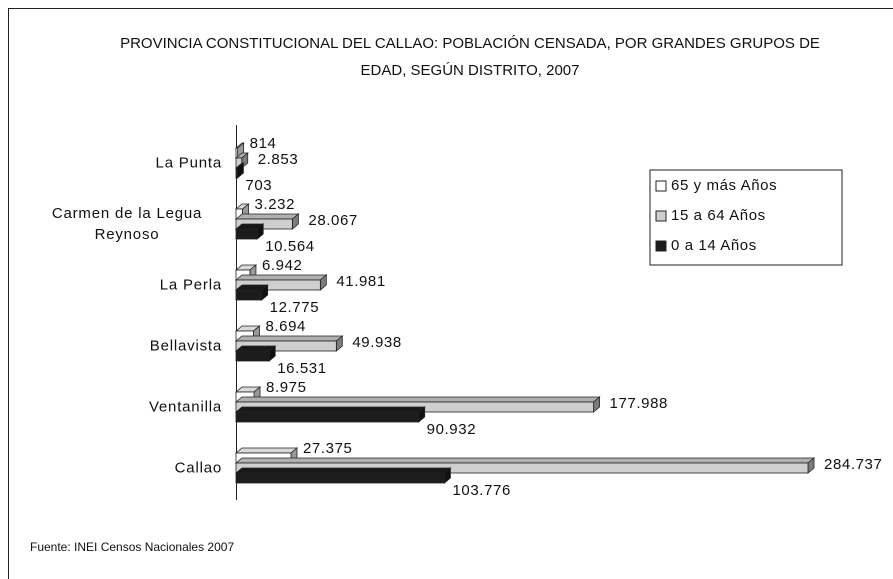 The width and height of the screenshot is (893, 579). I want to click on y-tick-label: Carmen de la Legua Reynoso, so click(127, 224).